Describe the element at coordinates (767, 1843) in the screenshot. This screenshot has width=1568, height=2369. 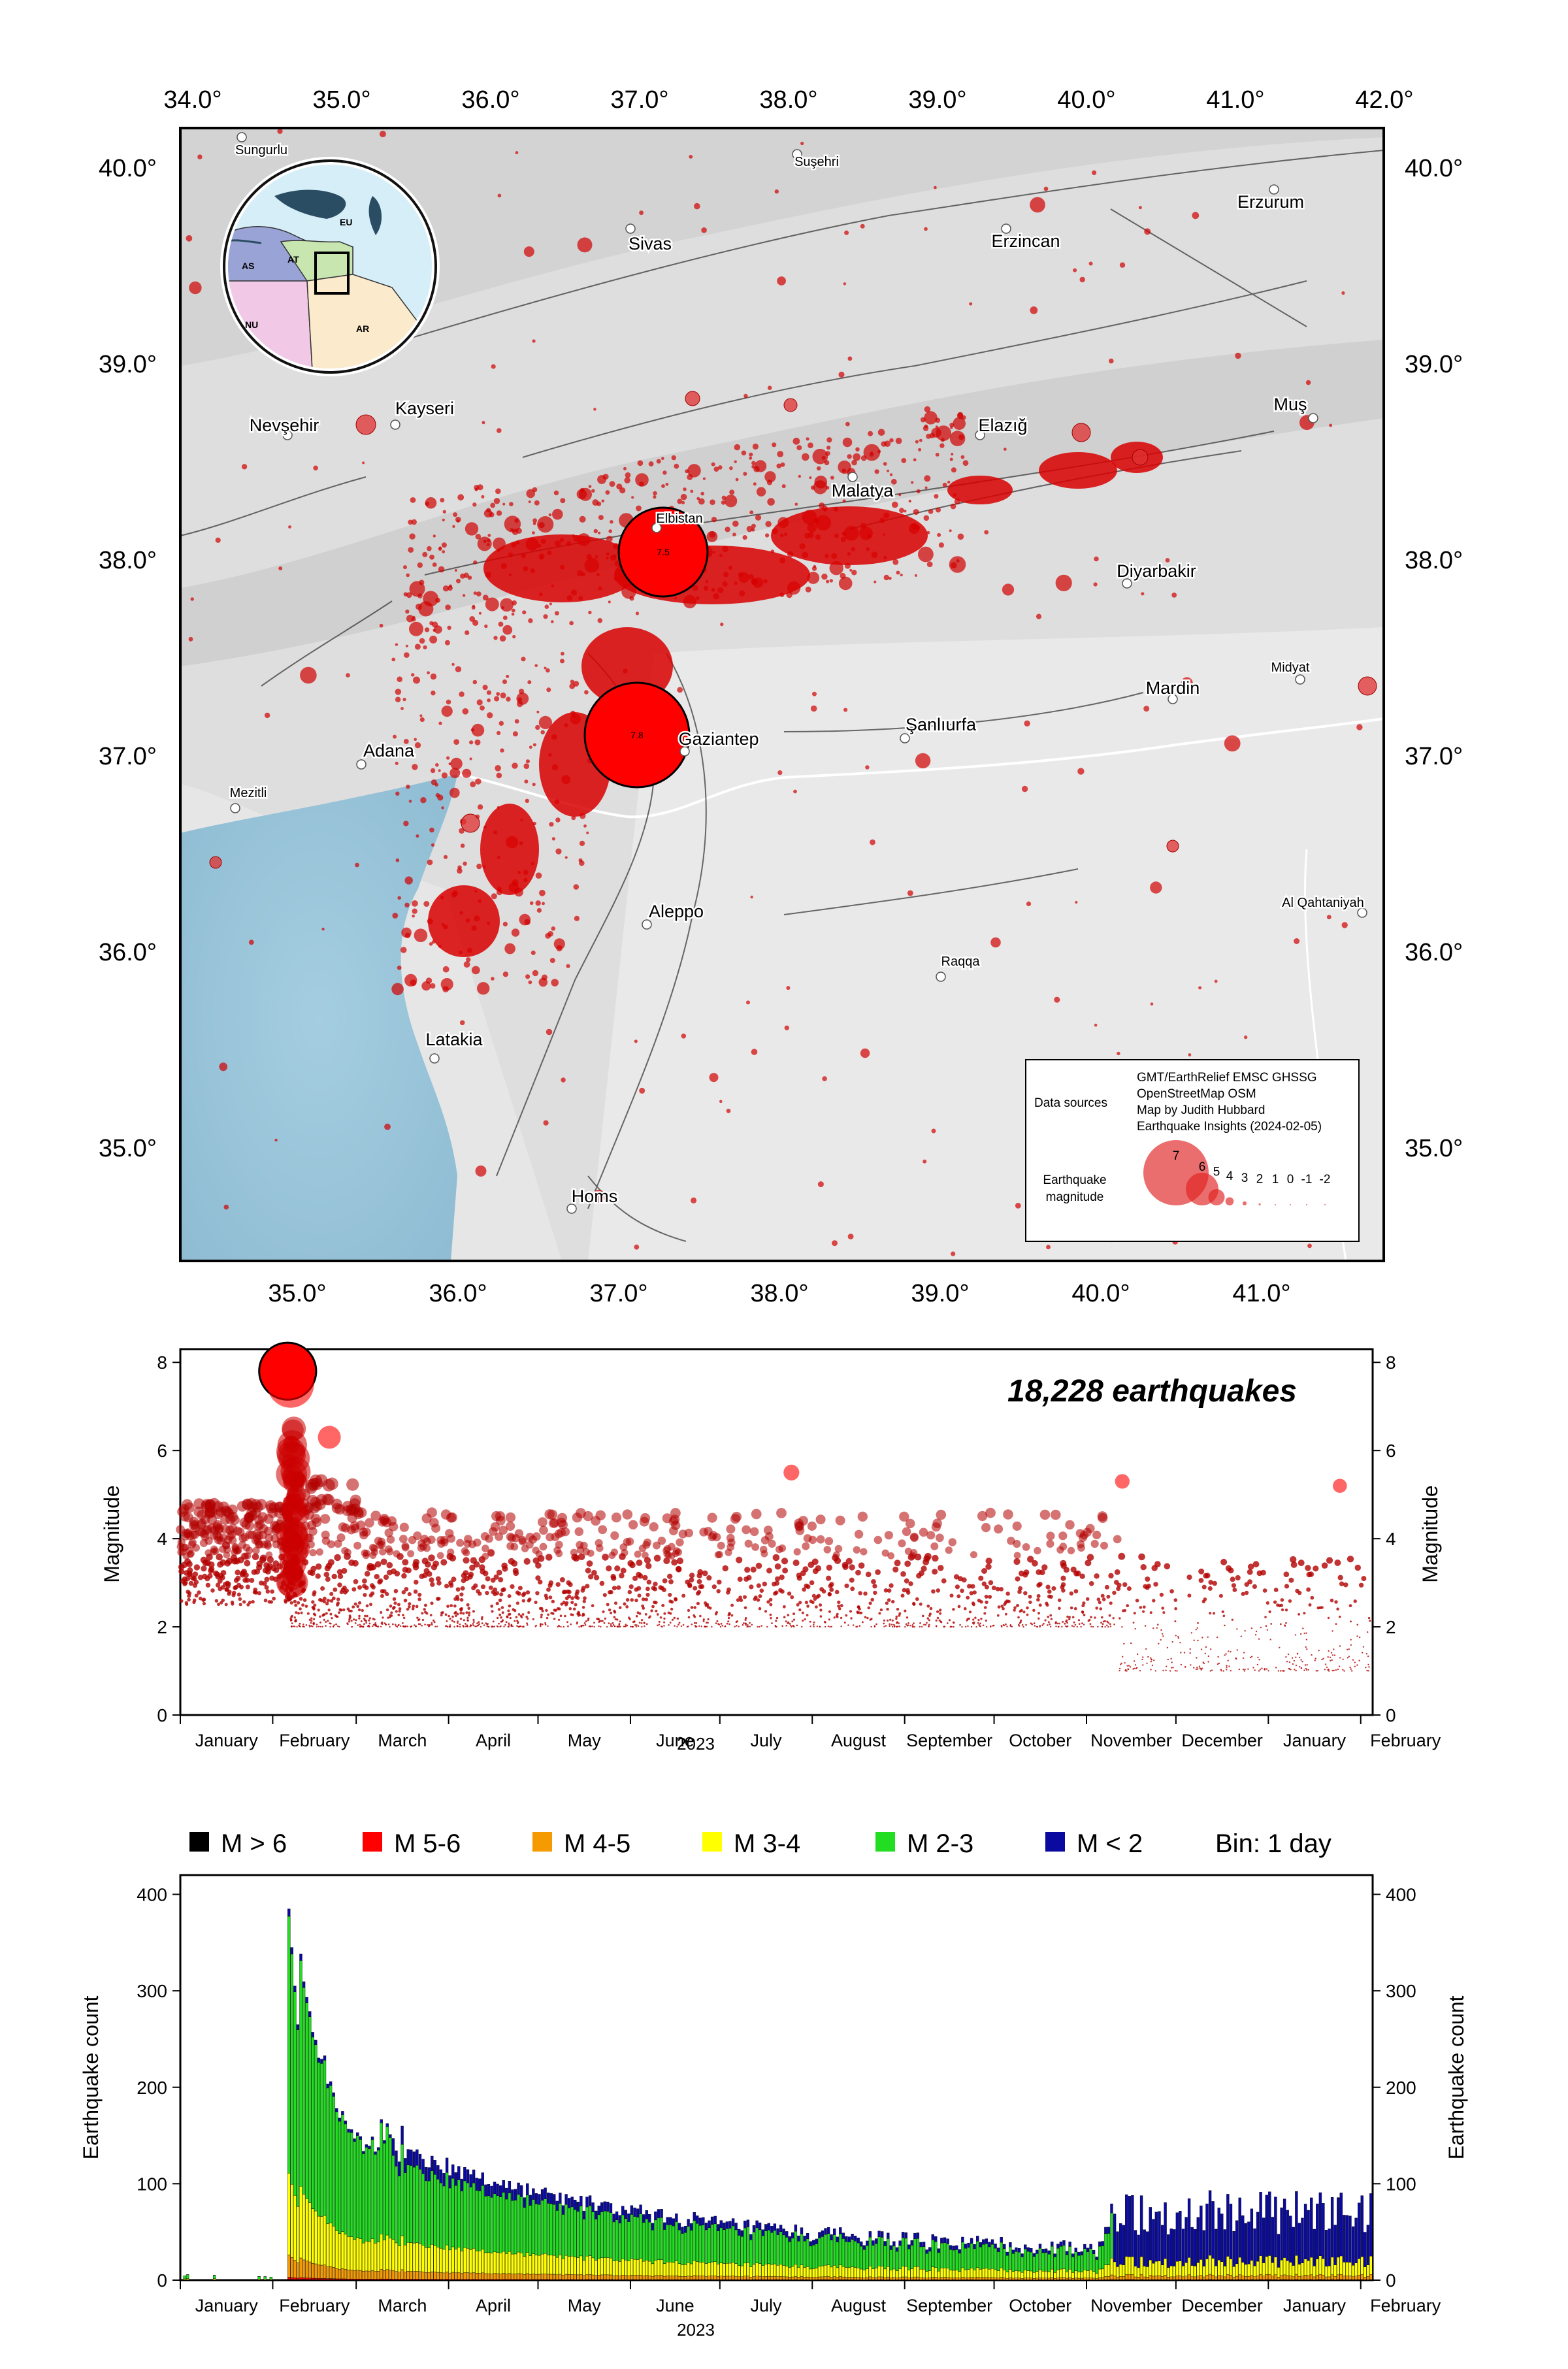
I see `legend-label: M 3-4` at that location.